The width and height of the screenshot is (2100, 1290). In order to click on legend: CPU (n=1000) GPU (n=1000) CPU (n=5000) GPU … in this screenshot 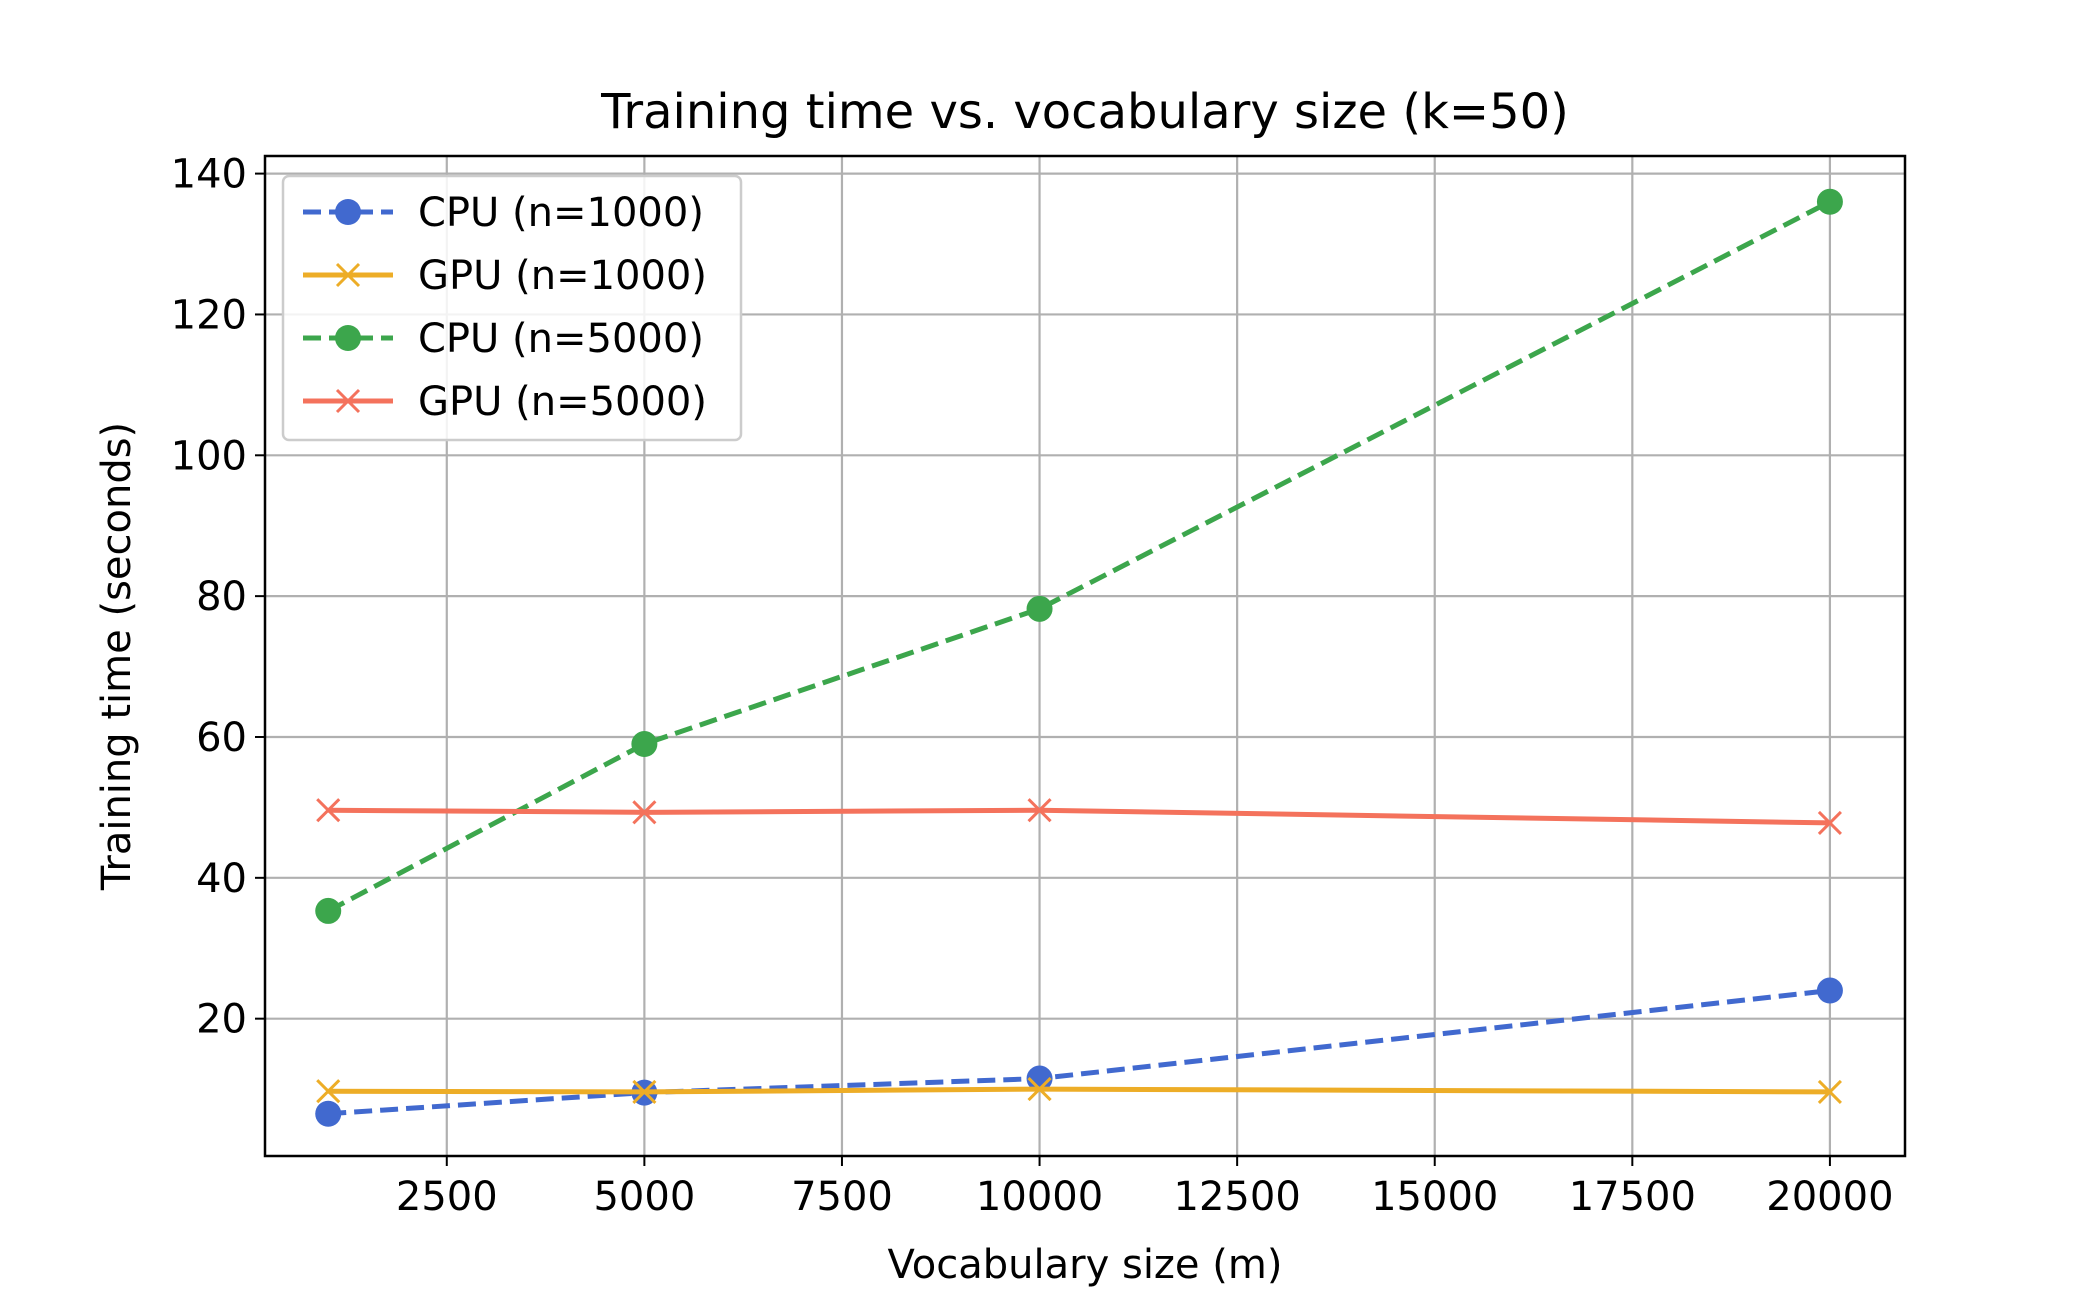, I will do `click(512, 308)`.